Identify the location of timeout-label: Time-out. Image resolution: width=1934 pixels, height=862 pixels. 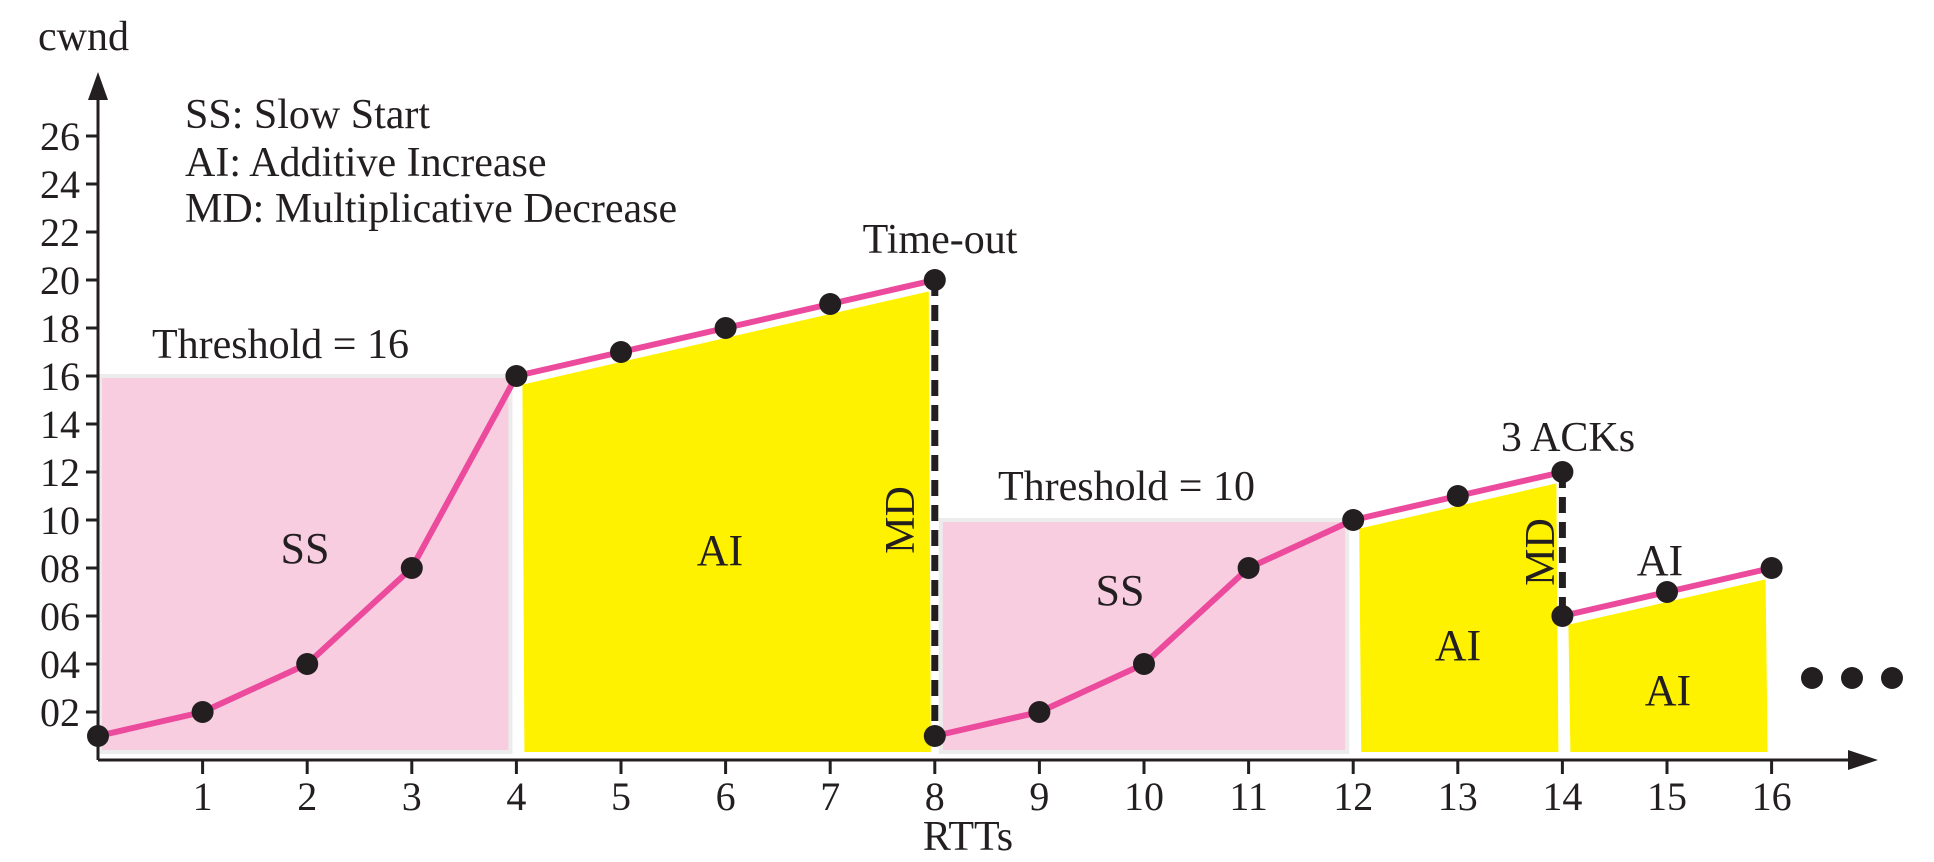
(940, 240).